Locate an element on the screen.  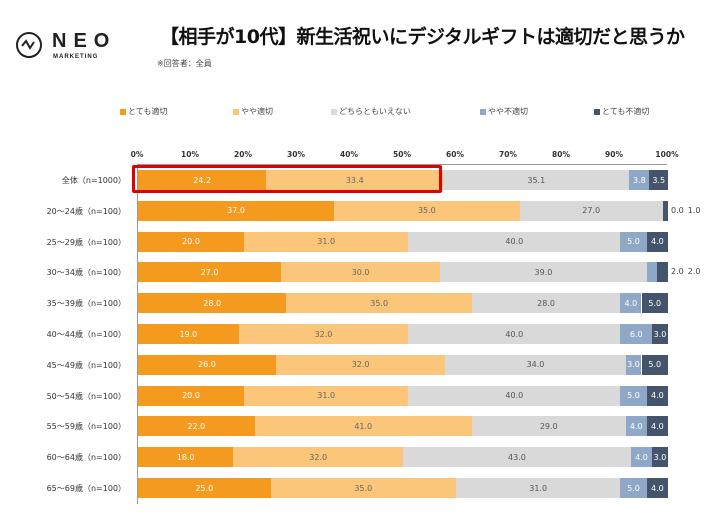
tick-label: 100% is located at coordinates (667, 154).